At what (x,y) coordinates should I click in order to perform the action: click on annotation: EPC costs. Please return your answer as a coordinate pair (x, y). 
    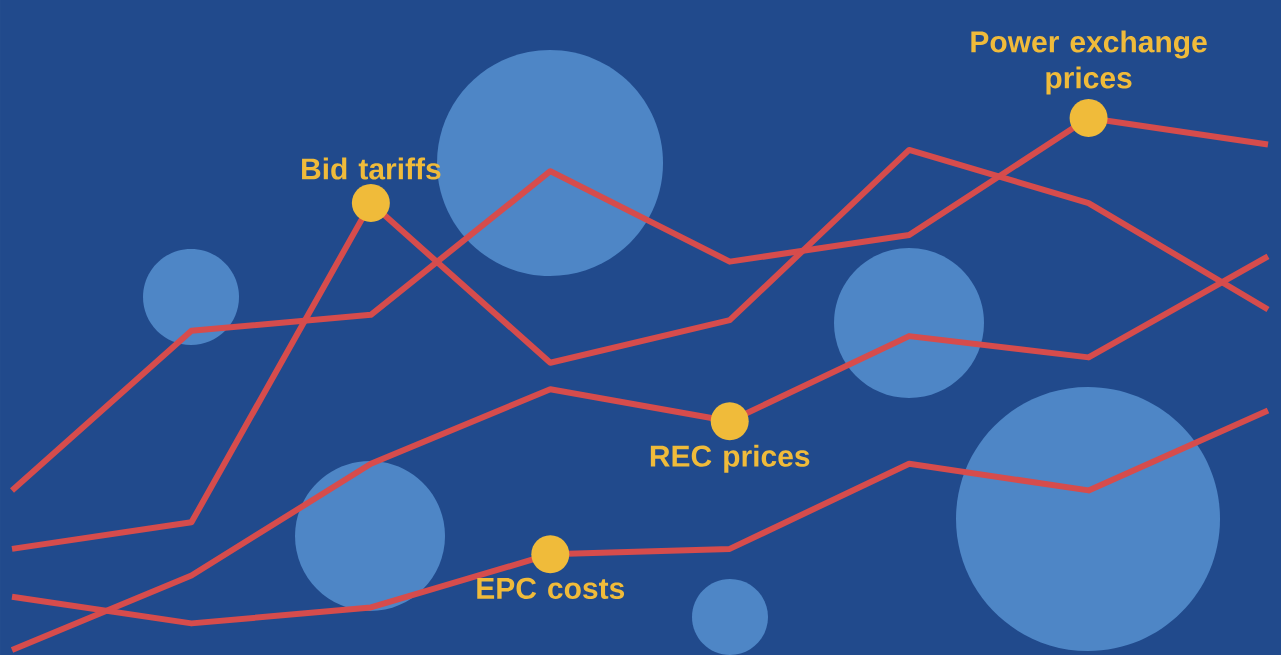
    Looking at the image, I should click on (551, 588).